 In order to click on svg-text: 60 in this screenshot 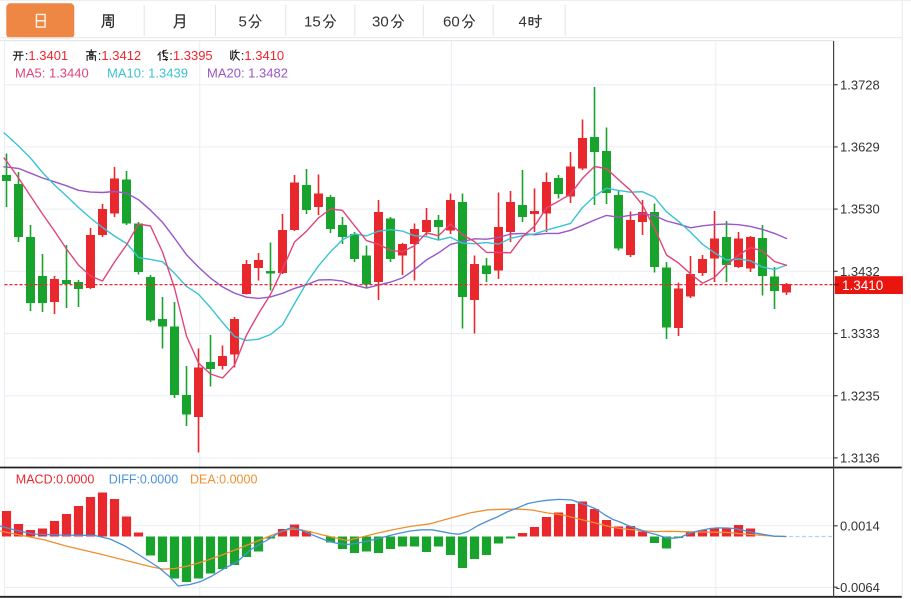, I will do `click(451, 22)`.